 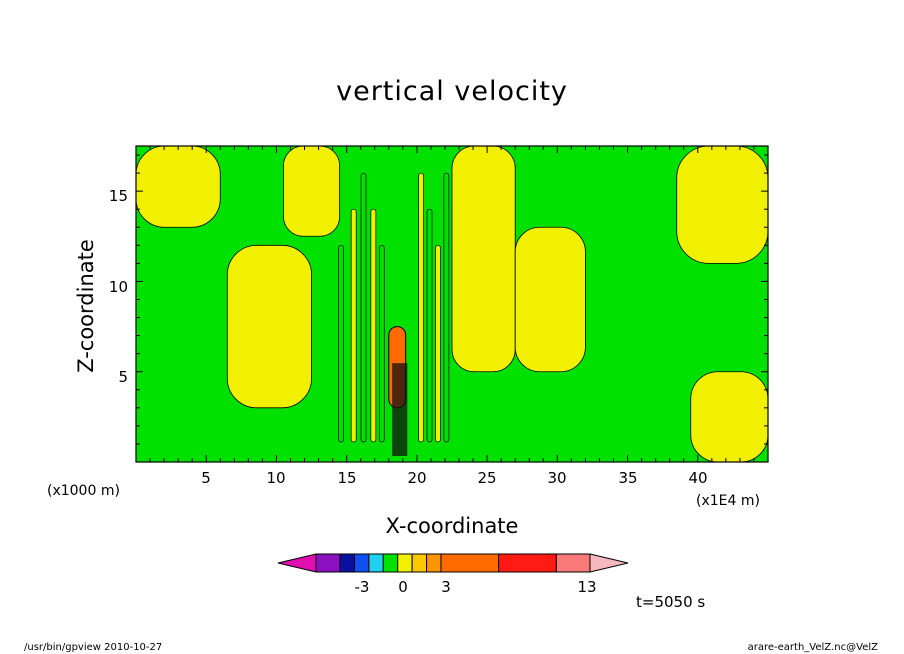 What do you see at coordinates (400, 409) in the screenshot?
I see `dense-contours` at bounding box center [400, 409].